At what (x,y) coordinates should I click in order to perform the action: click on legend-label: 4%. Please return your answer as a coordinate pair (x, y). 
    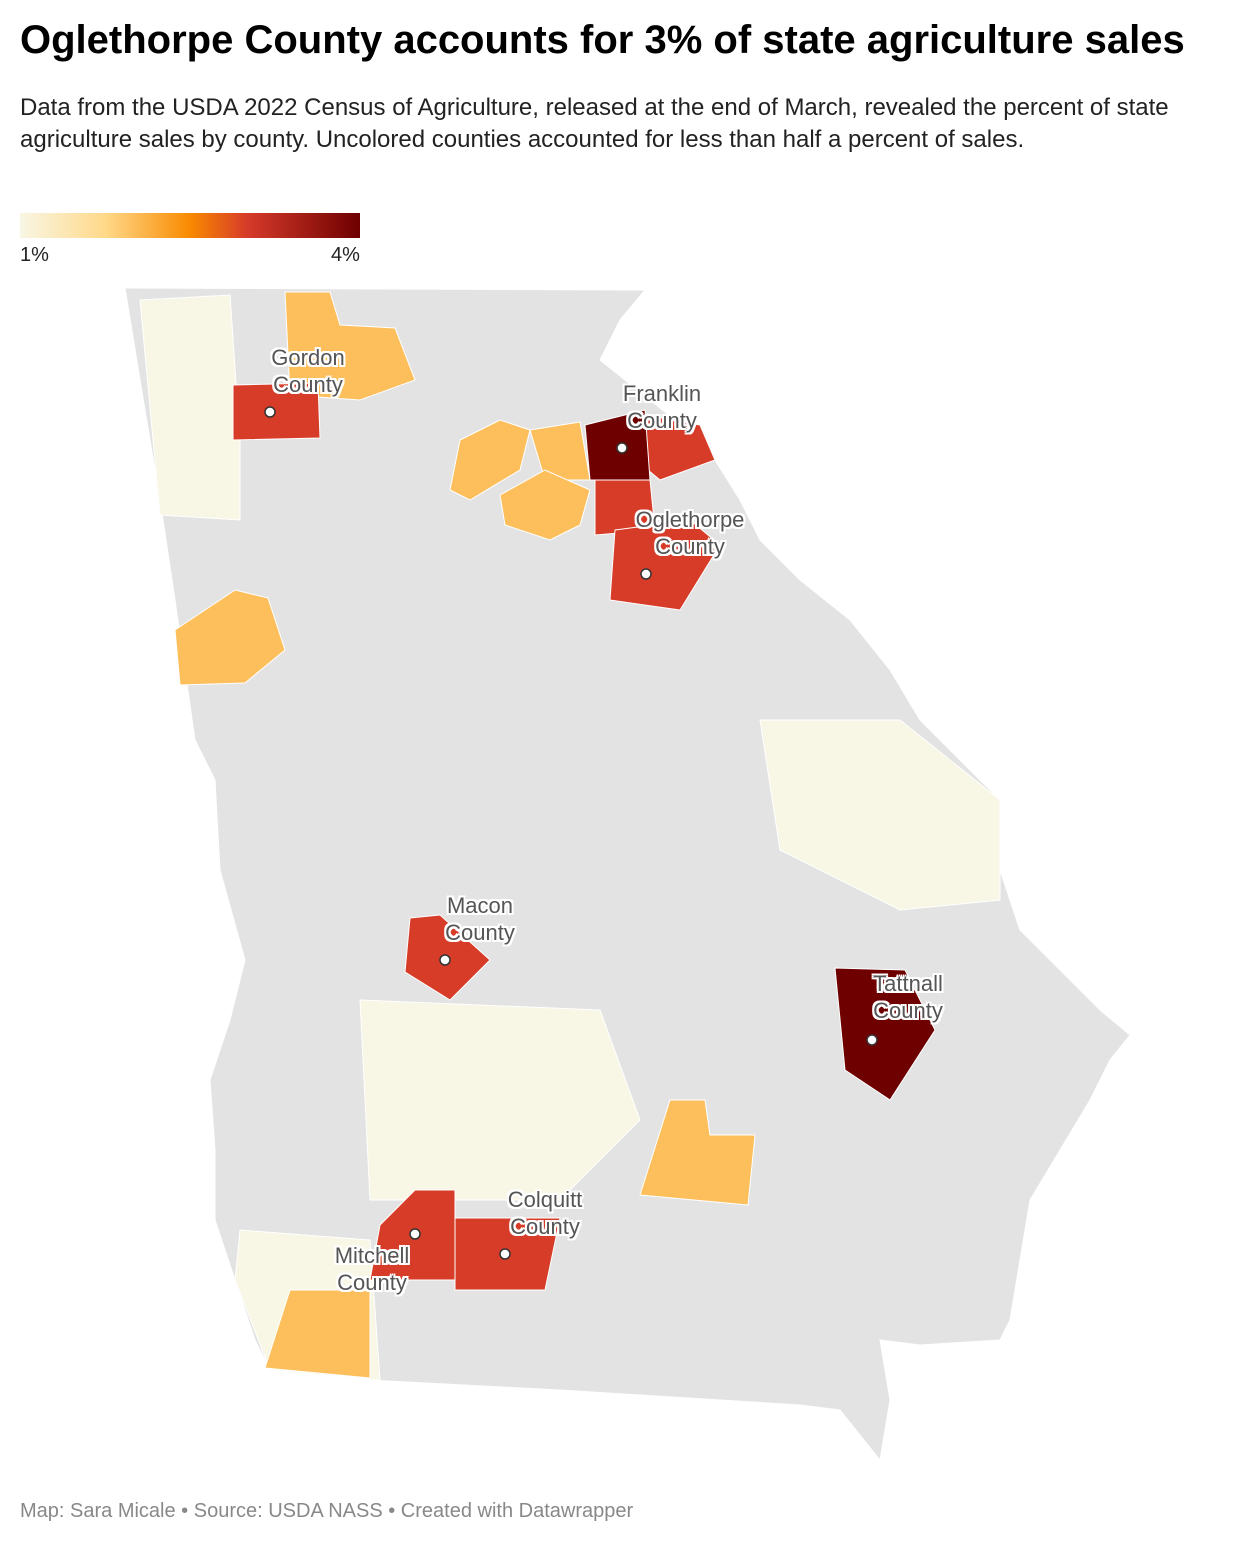
    Looking at the image, I should click on (345, 255).